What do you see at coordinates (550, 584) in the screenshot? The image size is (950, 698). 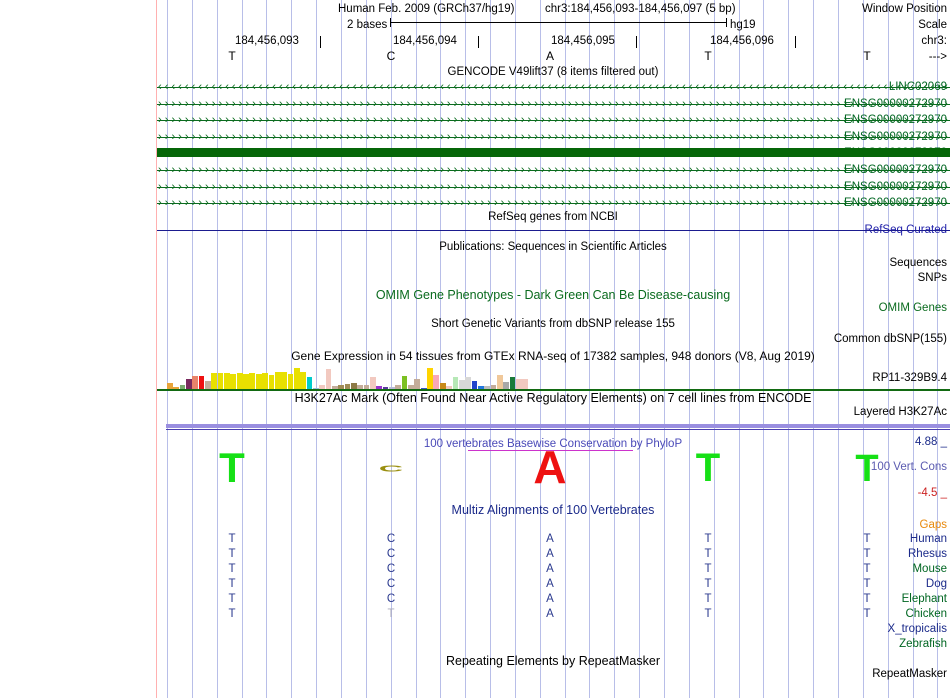 I see `multiz-base-cell: A` at bounding box center [550, 584].